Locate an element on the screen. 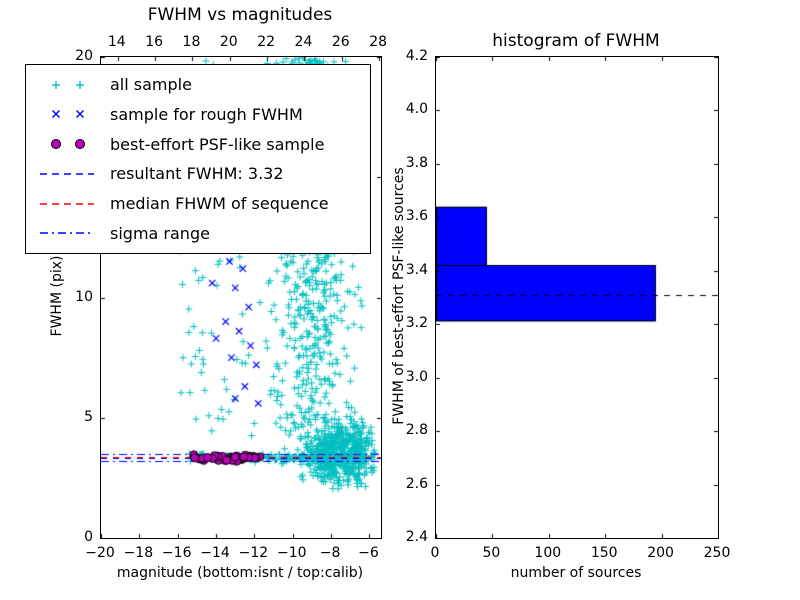 Image resolution: width=800 pixels, height=600 pixels. legend-item-resultant-fwhm: resultant FWHM: 3.32 is located at coordinates (198, 174).